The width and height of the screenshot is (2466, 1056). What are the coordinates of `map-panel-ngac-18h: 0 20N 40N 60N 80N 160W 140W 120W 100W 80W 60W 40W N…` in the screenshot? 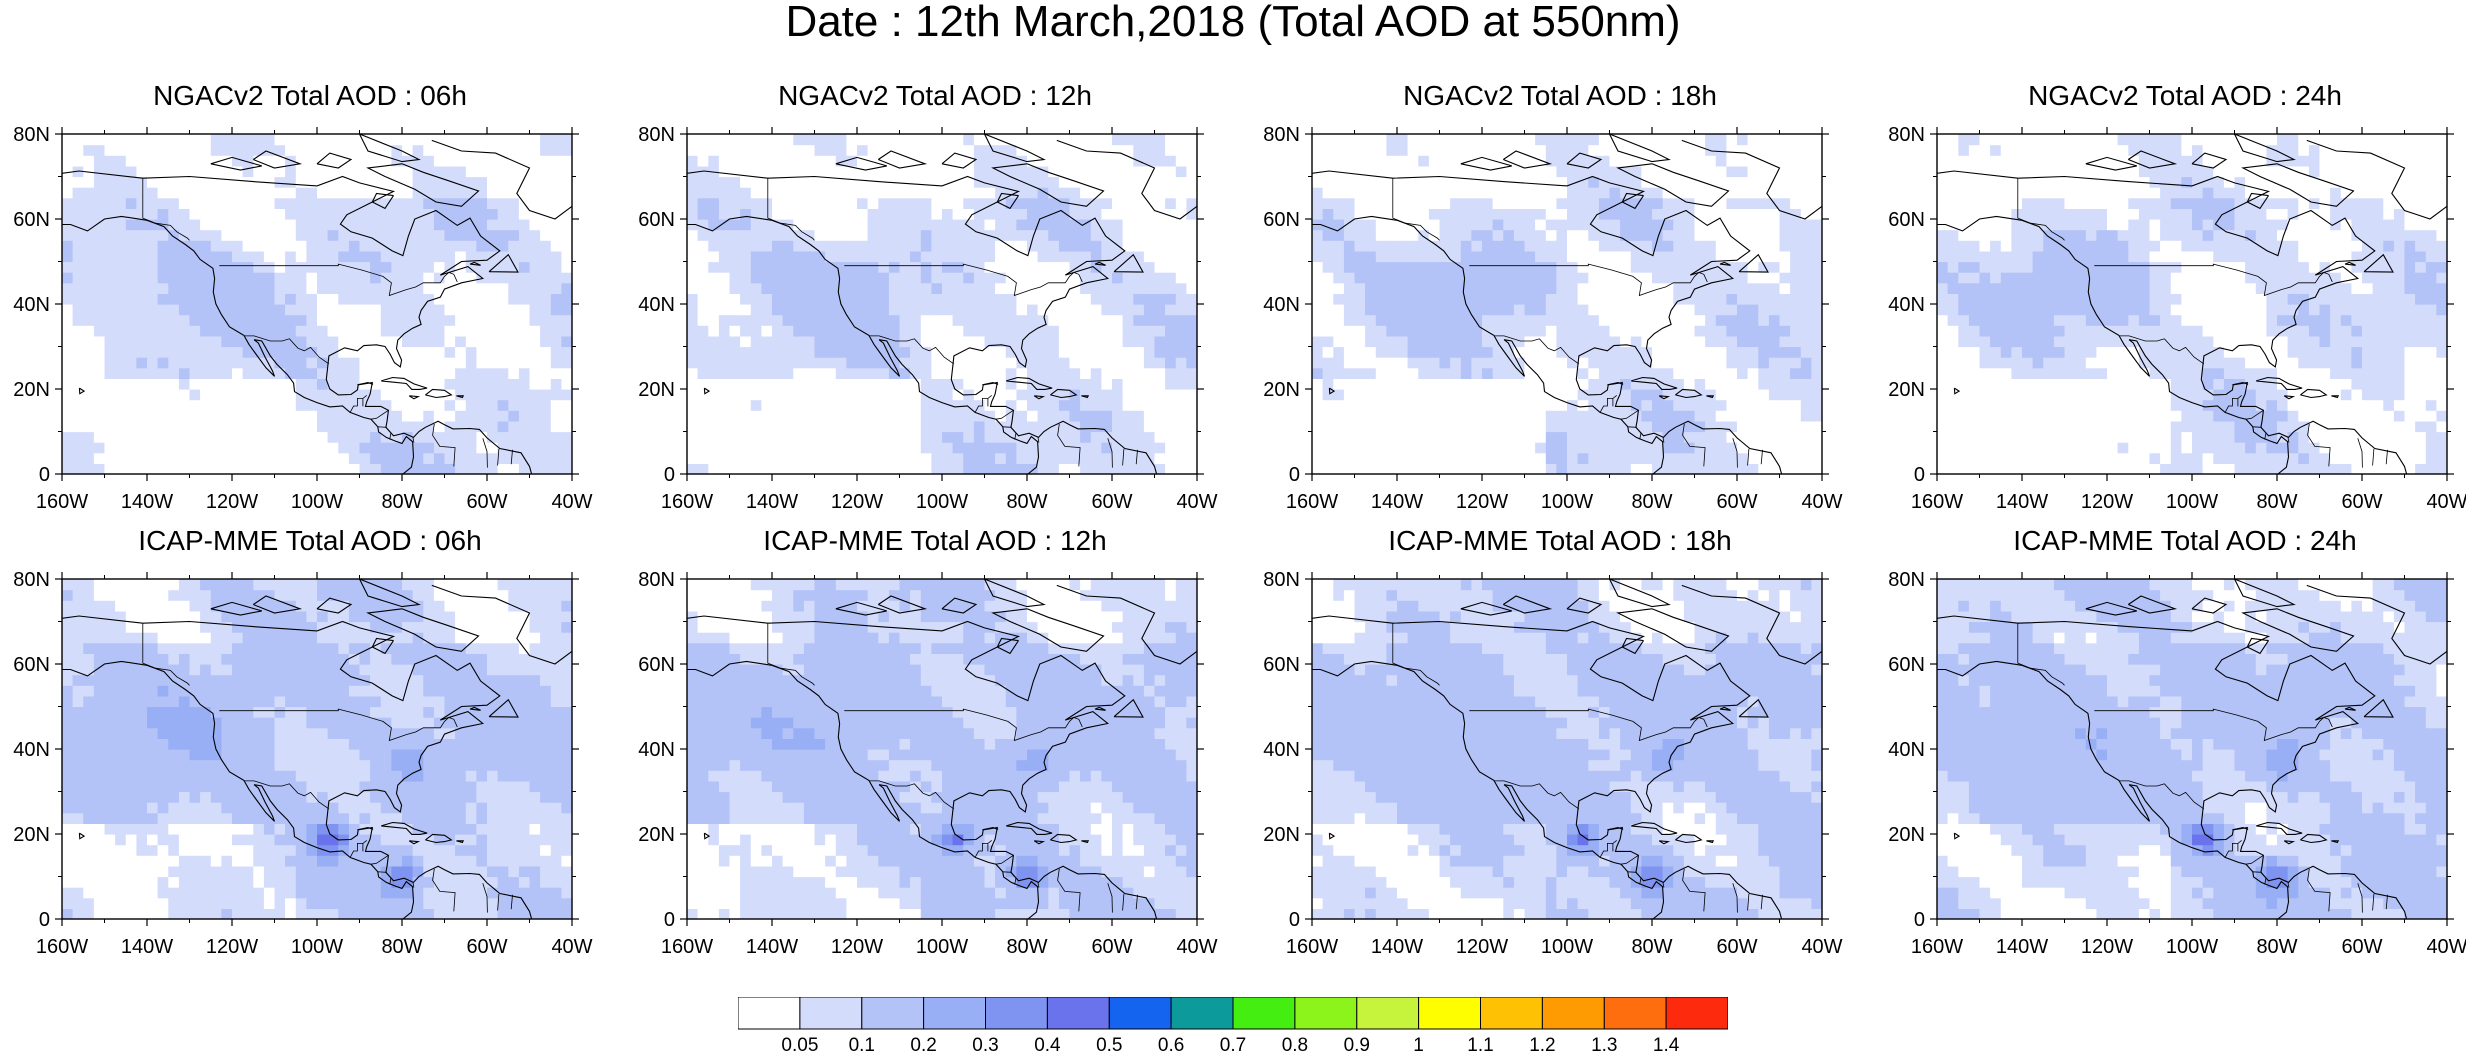 It's located at (1560, 314).